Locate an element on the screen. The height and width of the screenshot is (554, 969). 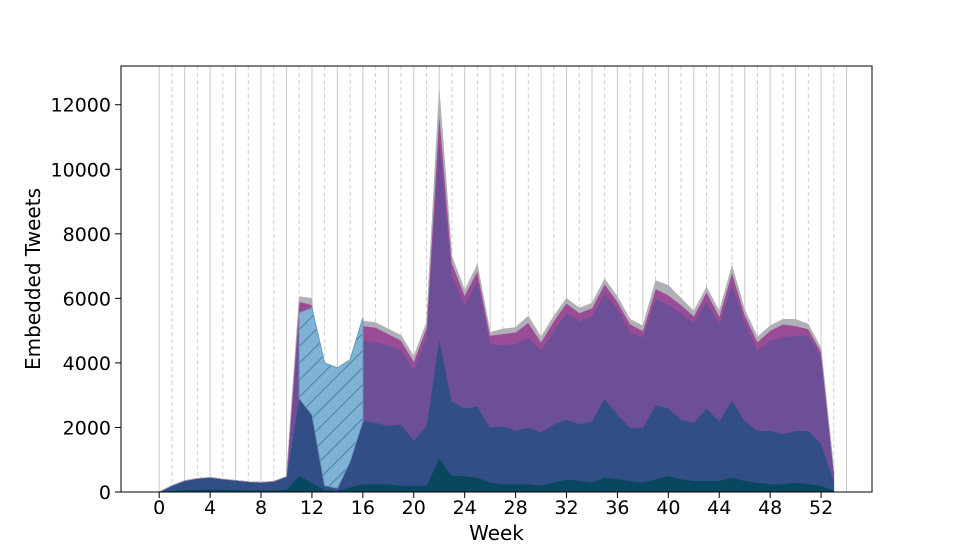
y-tick-label: 12000 is located at coordinates (81, 106).